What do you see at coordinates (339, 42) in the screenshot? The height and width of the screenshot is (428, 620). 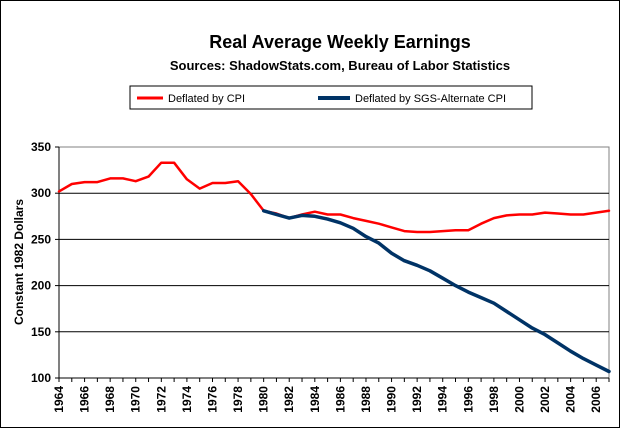 I see `chart-title: Real Average Weekly Earnings` at bounding box center [339, 42].